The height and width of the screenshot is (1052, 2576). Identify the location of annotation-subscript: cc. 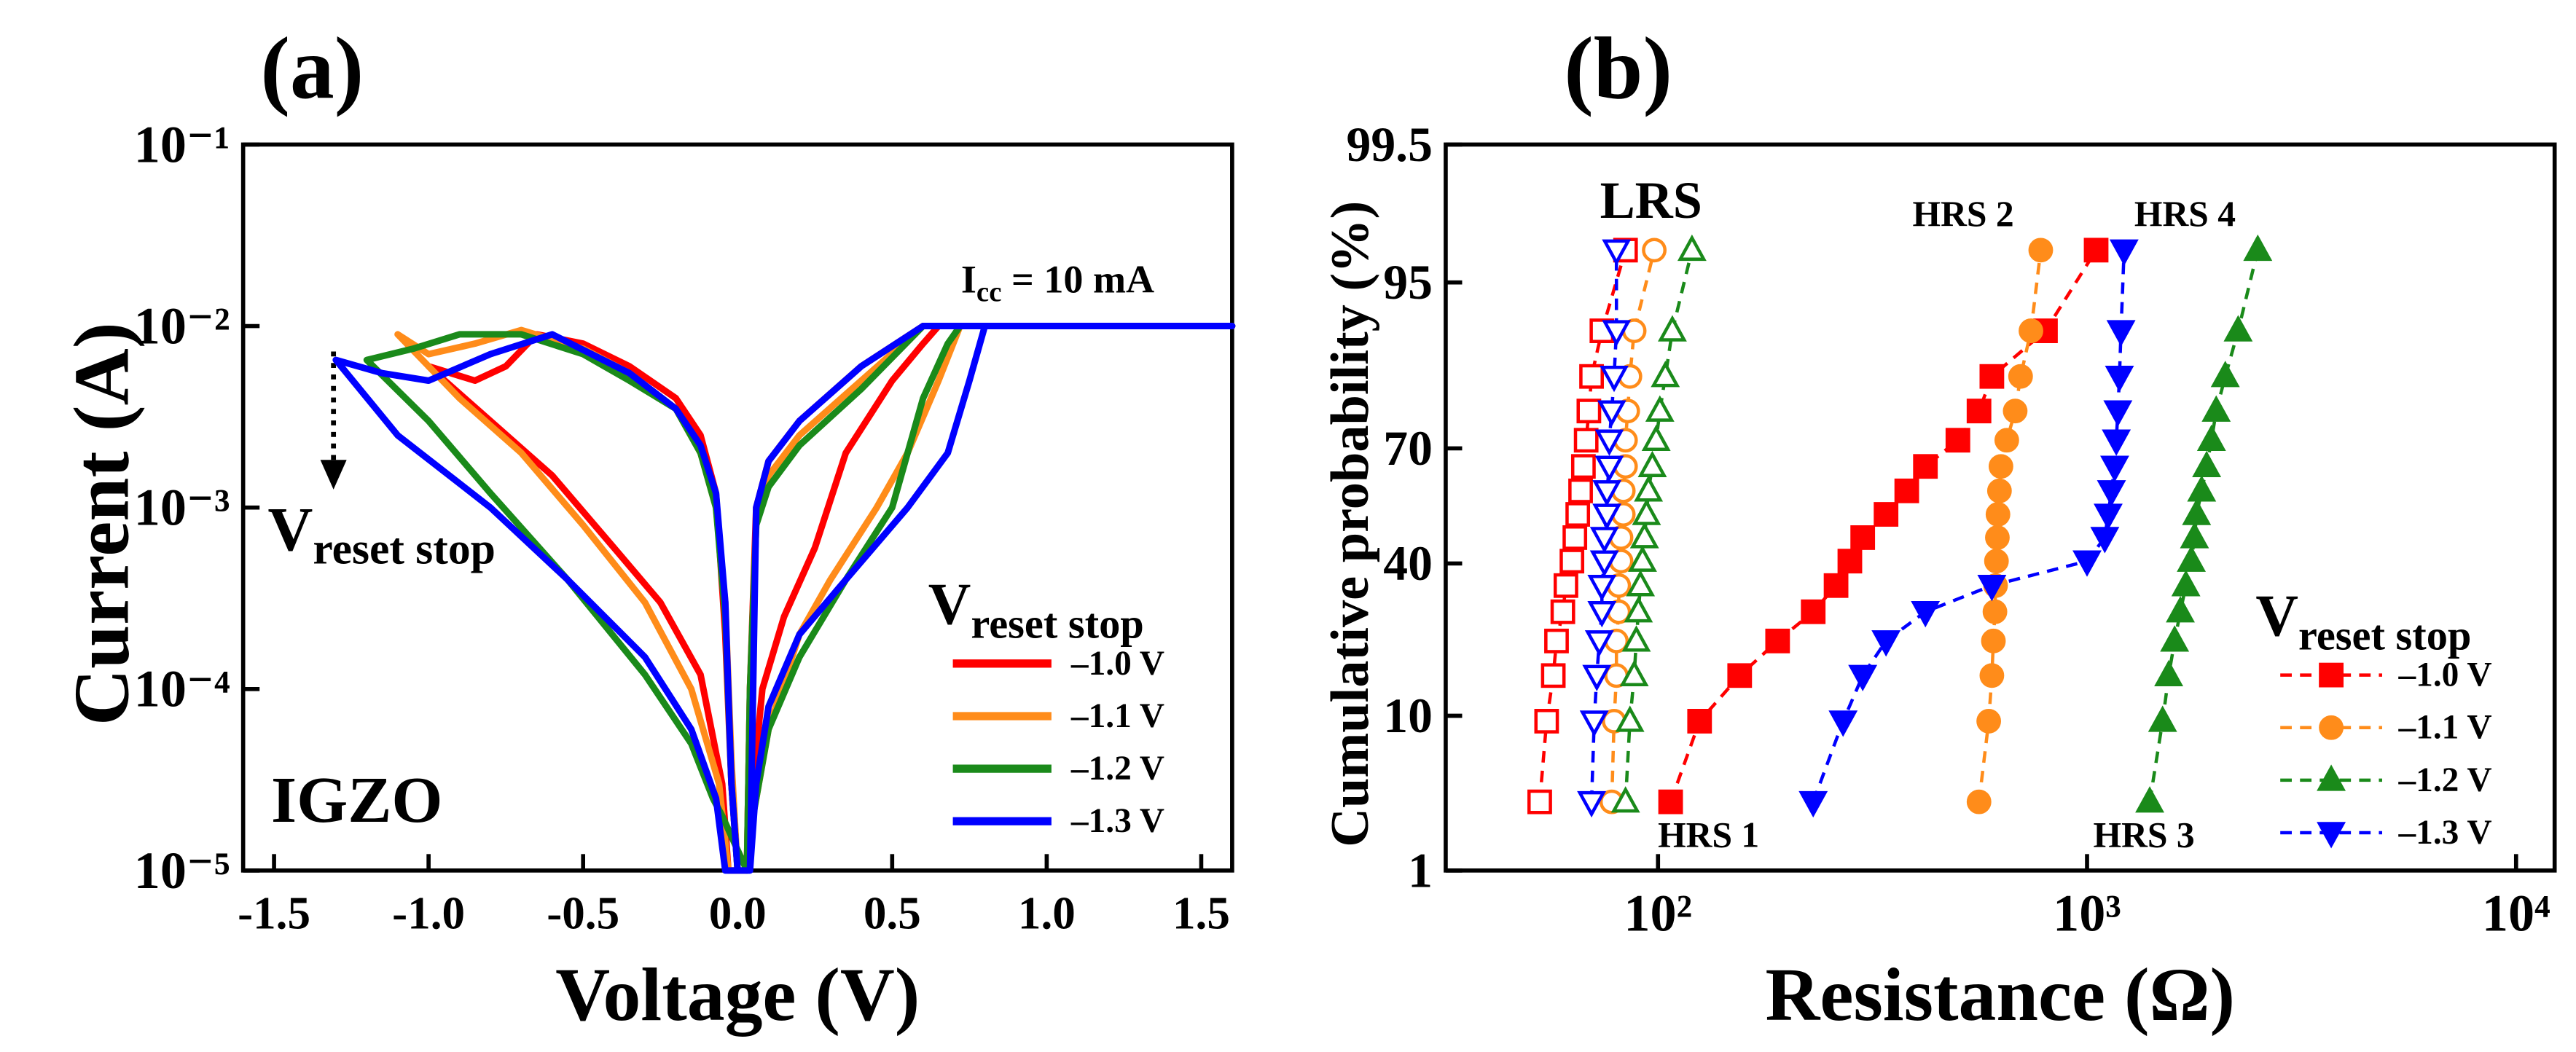
(989, 291).